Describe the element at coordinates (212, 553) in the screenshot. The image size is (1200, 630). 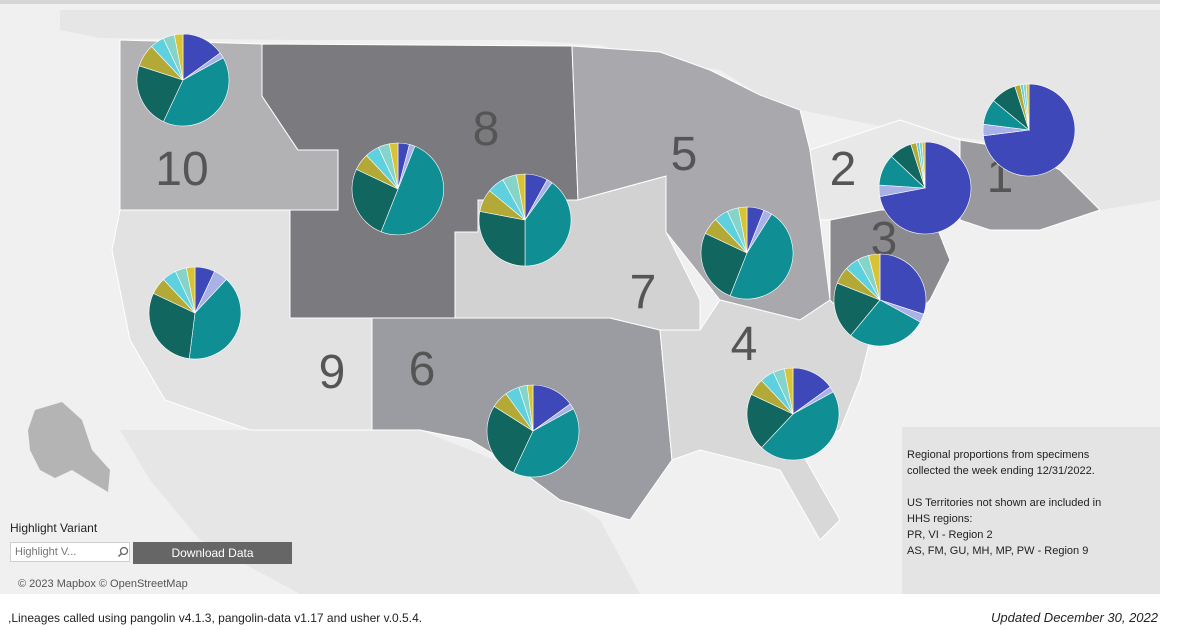
I see `download-data-button: Download Data` at that location.